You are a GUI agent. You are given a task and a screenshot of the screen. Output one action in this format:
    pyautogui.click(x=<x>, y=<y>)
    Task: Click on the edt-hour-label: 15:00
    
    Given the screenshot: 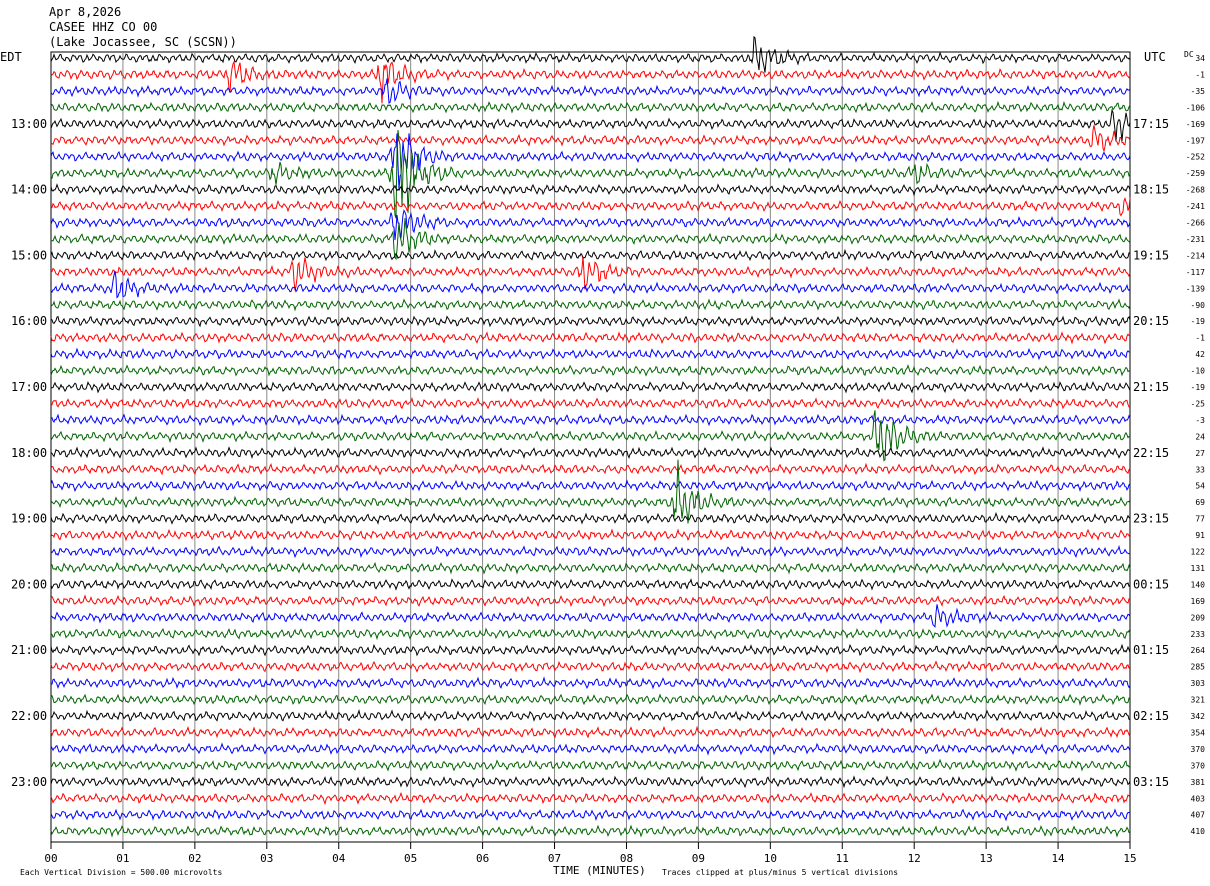 What is the action you would take?
    pyautogui.click(x=29, y=255)
    